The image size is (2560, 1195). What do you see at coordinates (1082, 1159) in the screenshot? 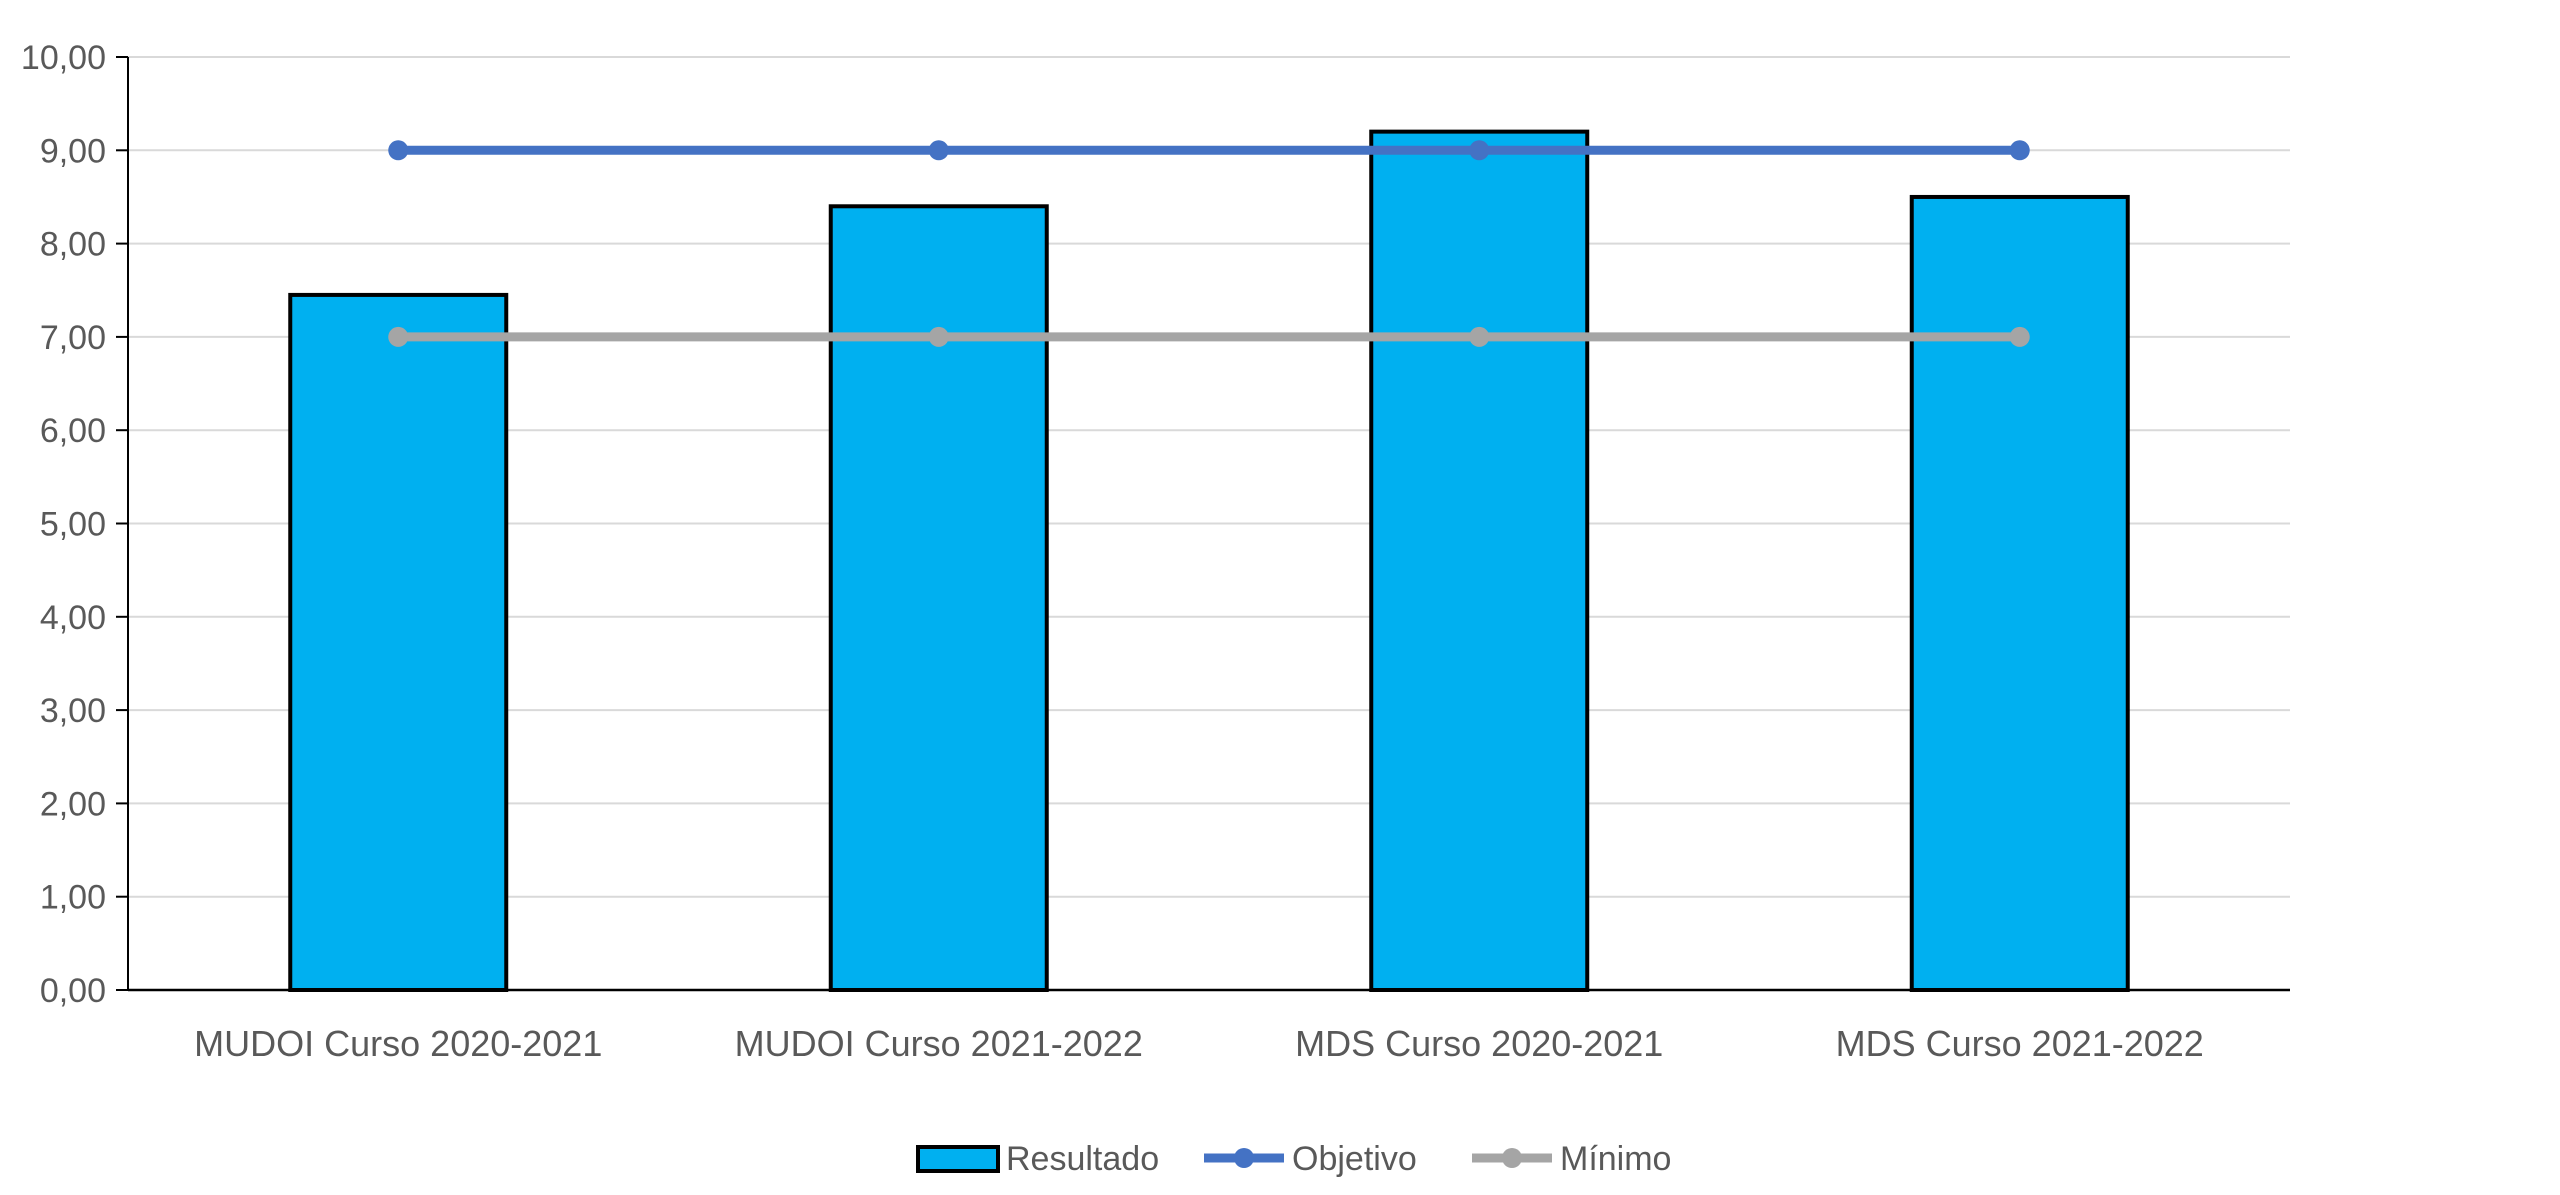
I see `legend-label-resultado: Resultado` at bounding box center [1082, 1159].